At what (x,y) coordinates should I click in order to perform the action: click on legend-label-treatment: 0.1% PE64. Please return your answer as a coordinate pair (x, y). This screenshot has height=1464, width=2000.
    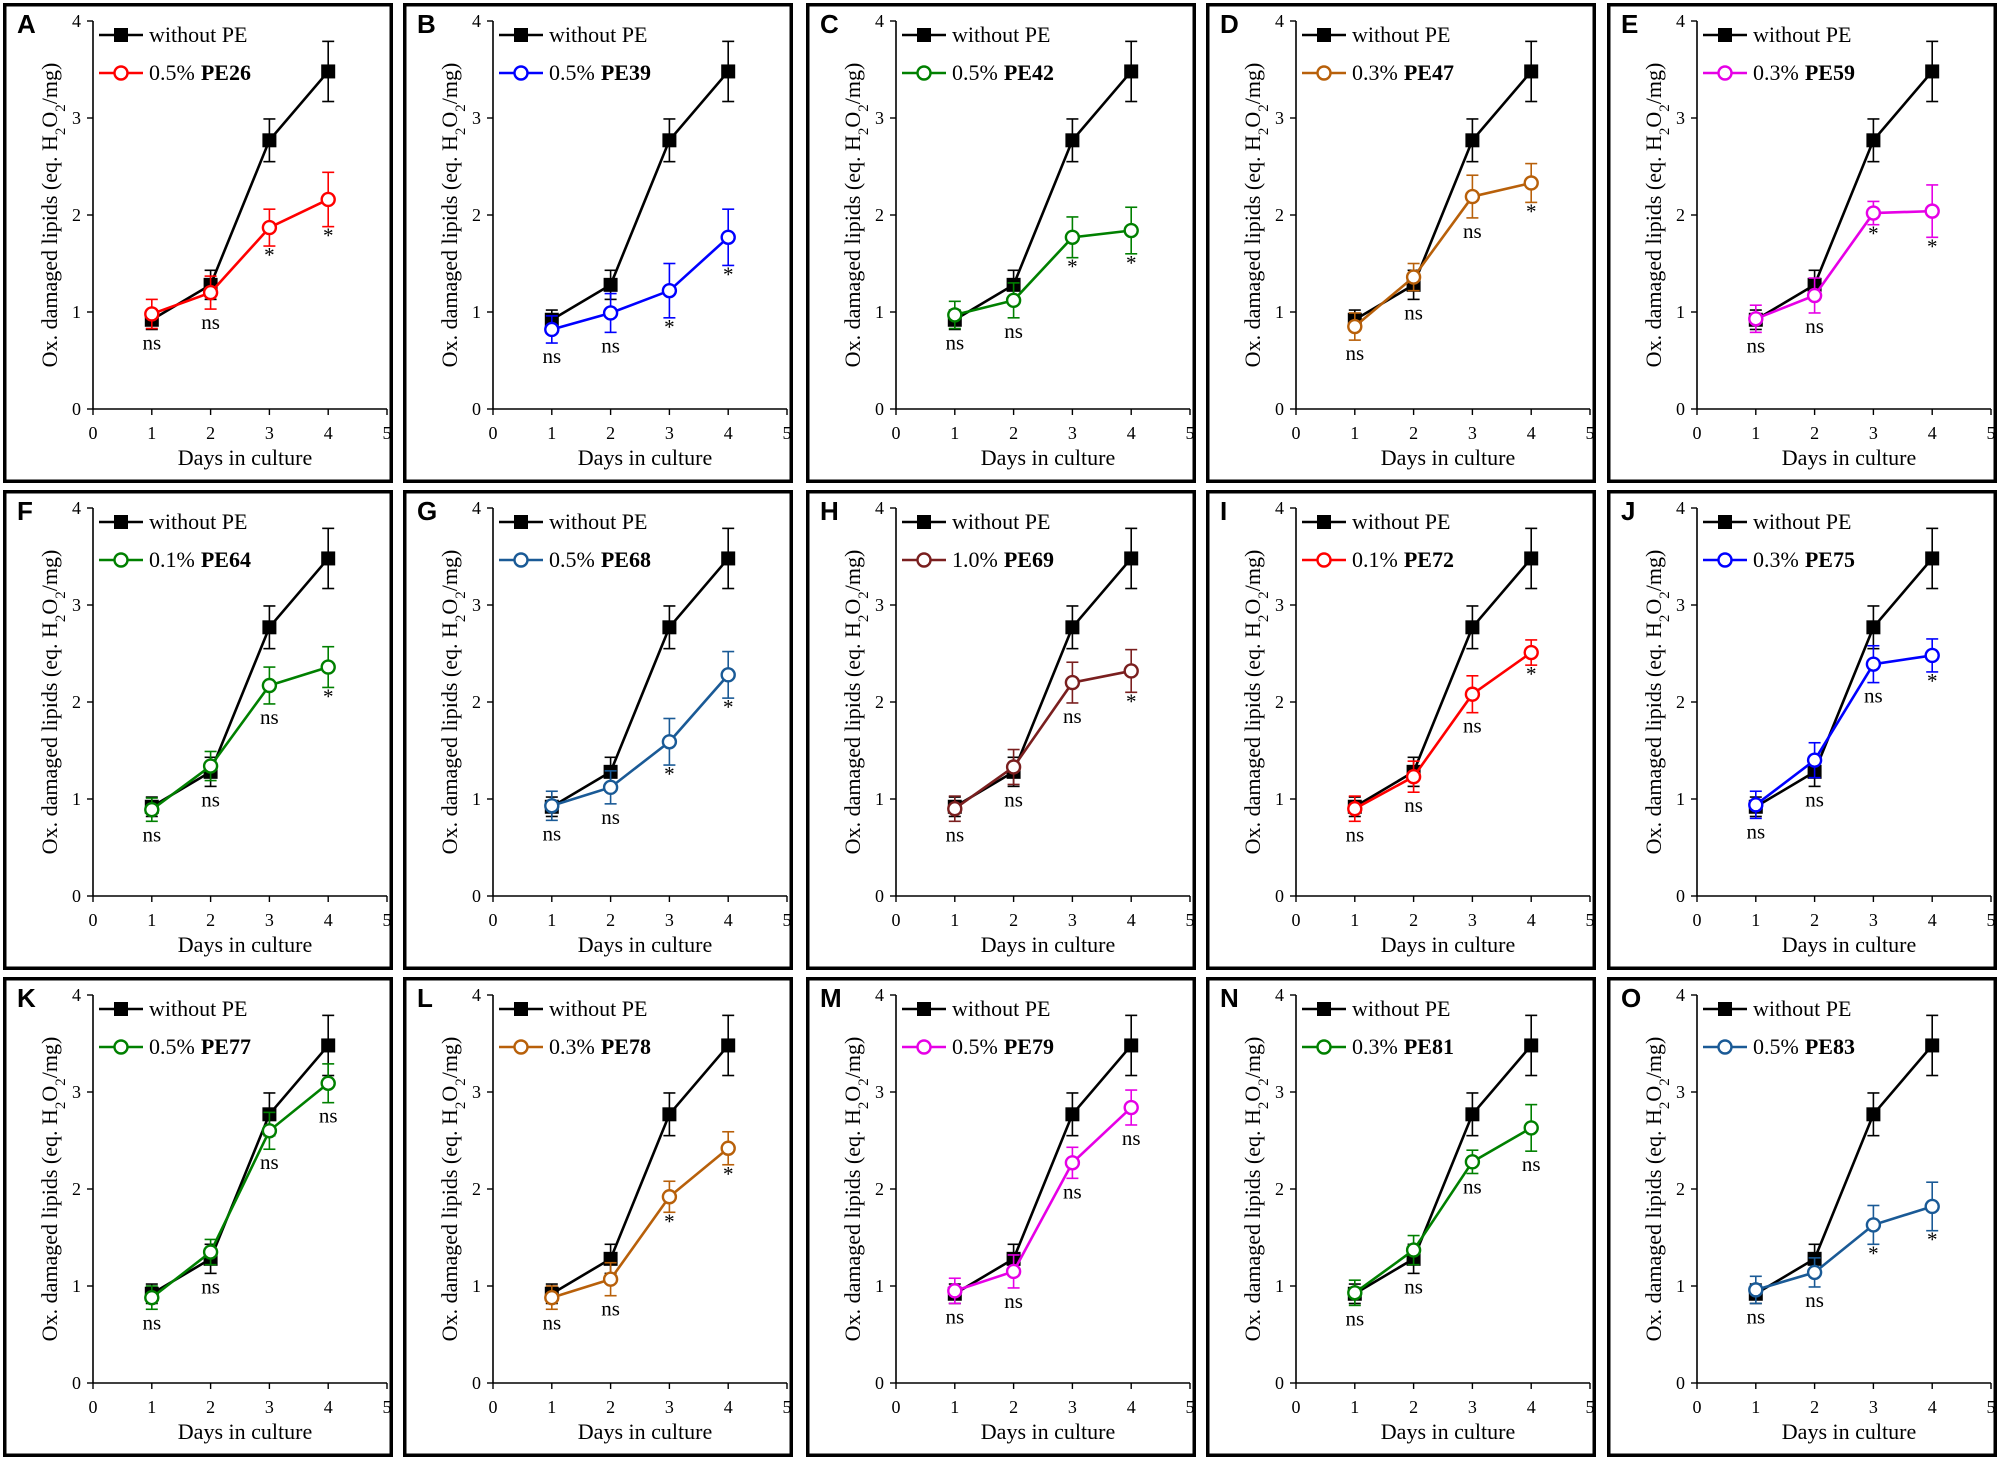
    Looking at the image, I should click on (200, 559).